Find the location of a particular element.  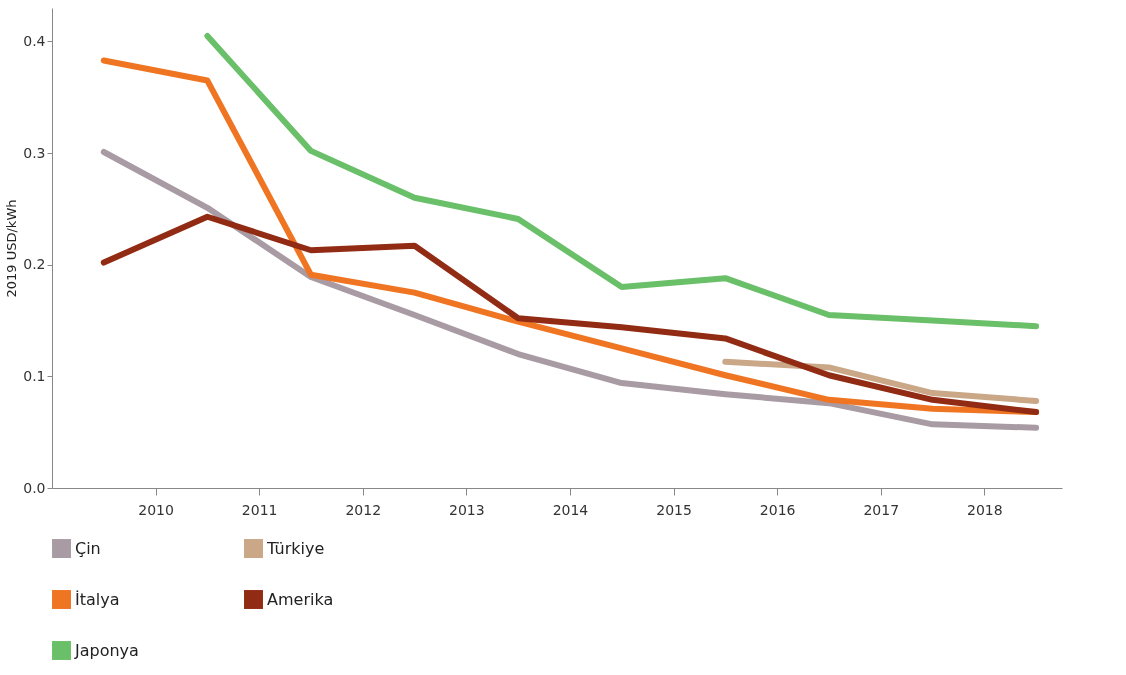

x-tick-label: 2015 is located at coordinates (674, 509).